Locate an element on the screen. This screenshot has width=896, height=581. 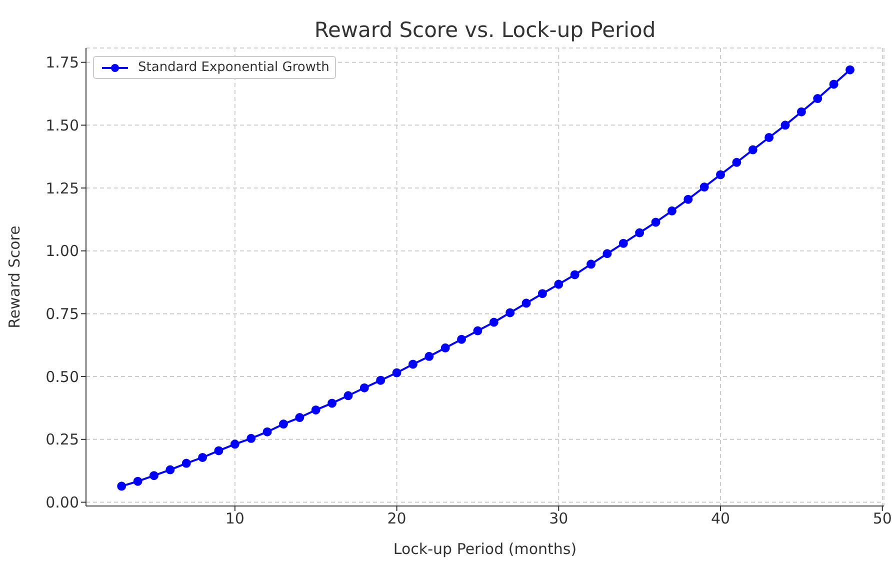
x-tick-label: 50 is located at coordinates (882, 519).